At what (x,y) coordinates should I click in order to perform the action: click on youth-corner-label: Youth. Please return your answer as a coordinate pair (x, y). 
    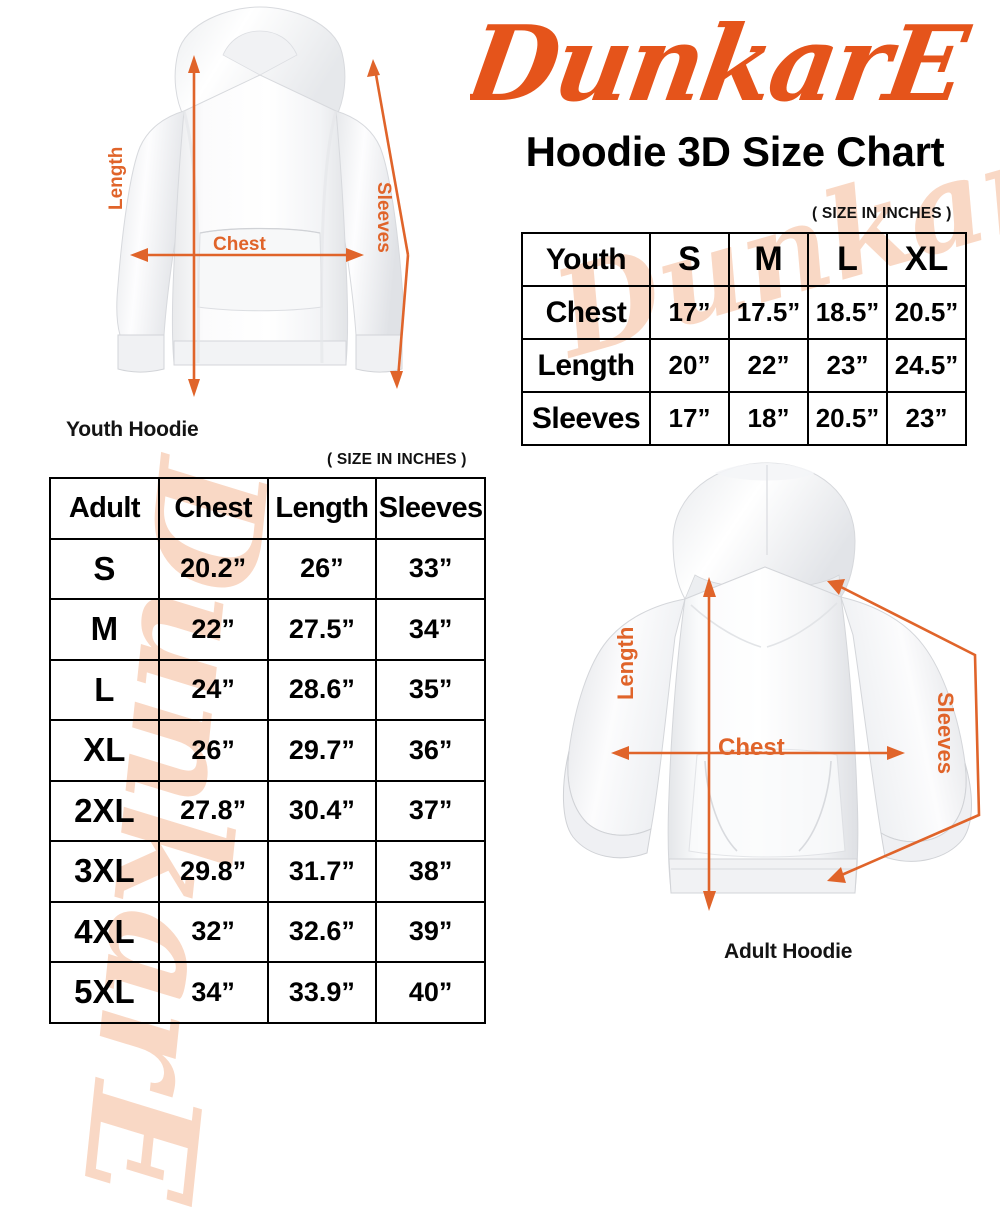
    Looking at the image, I should click on (586, 259).